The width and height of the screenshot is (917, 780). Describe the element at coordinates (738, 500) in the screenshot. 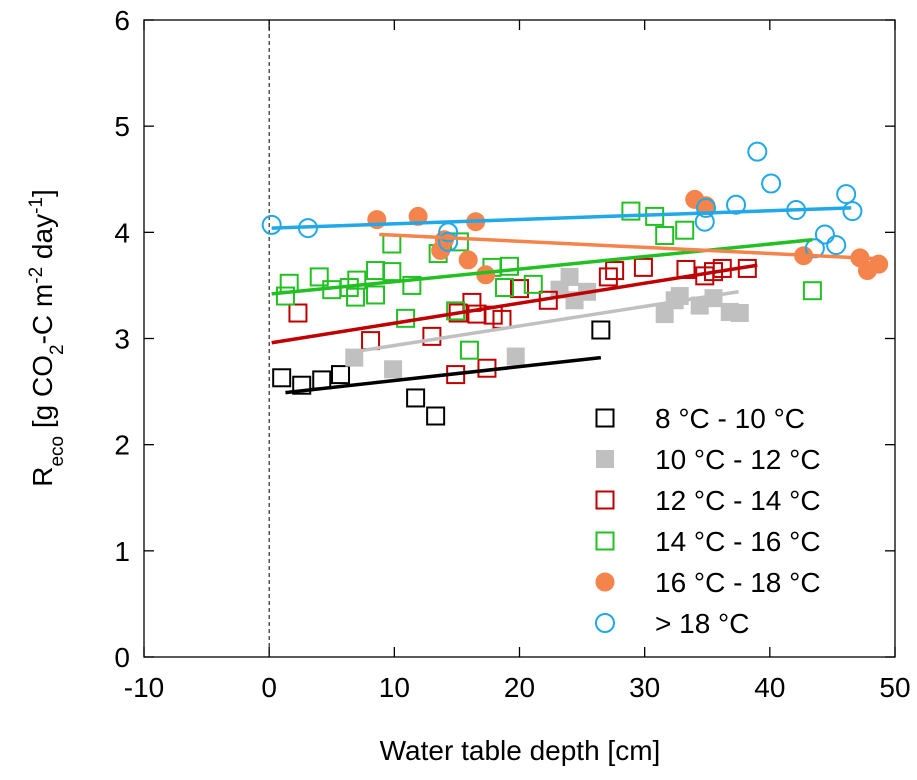

I see `legend-label: 12 °C - 14 °C` at that location.